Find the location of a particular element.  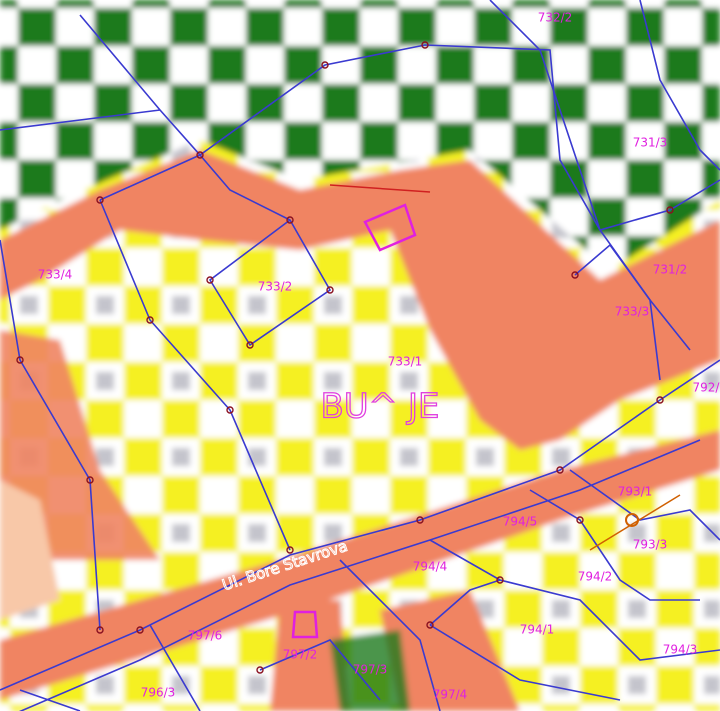

parcel-number: 792/ is located at coordinates (706, 388).